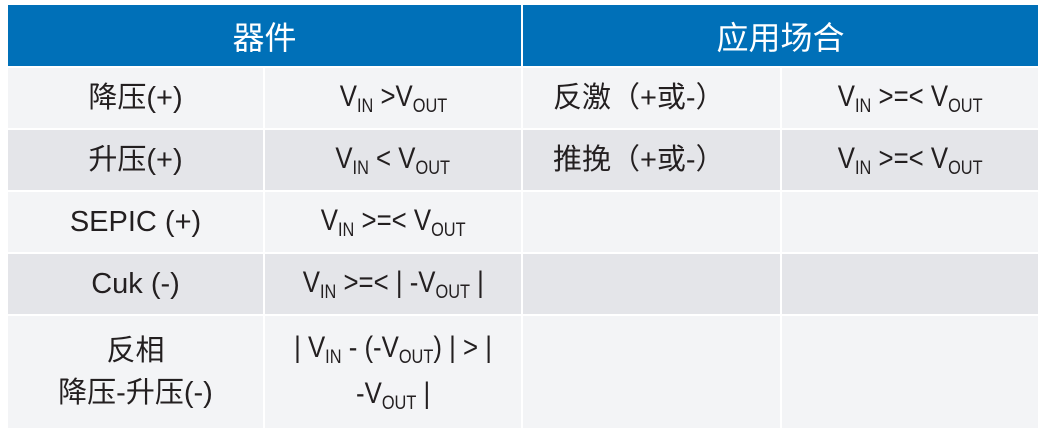 This screenshot has height=434, width=1041. Describe the element at coordinates (135, 372) in the screenshot. I see `device-cell: 反相降压-升压(-)` at that location.